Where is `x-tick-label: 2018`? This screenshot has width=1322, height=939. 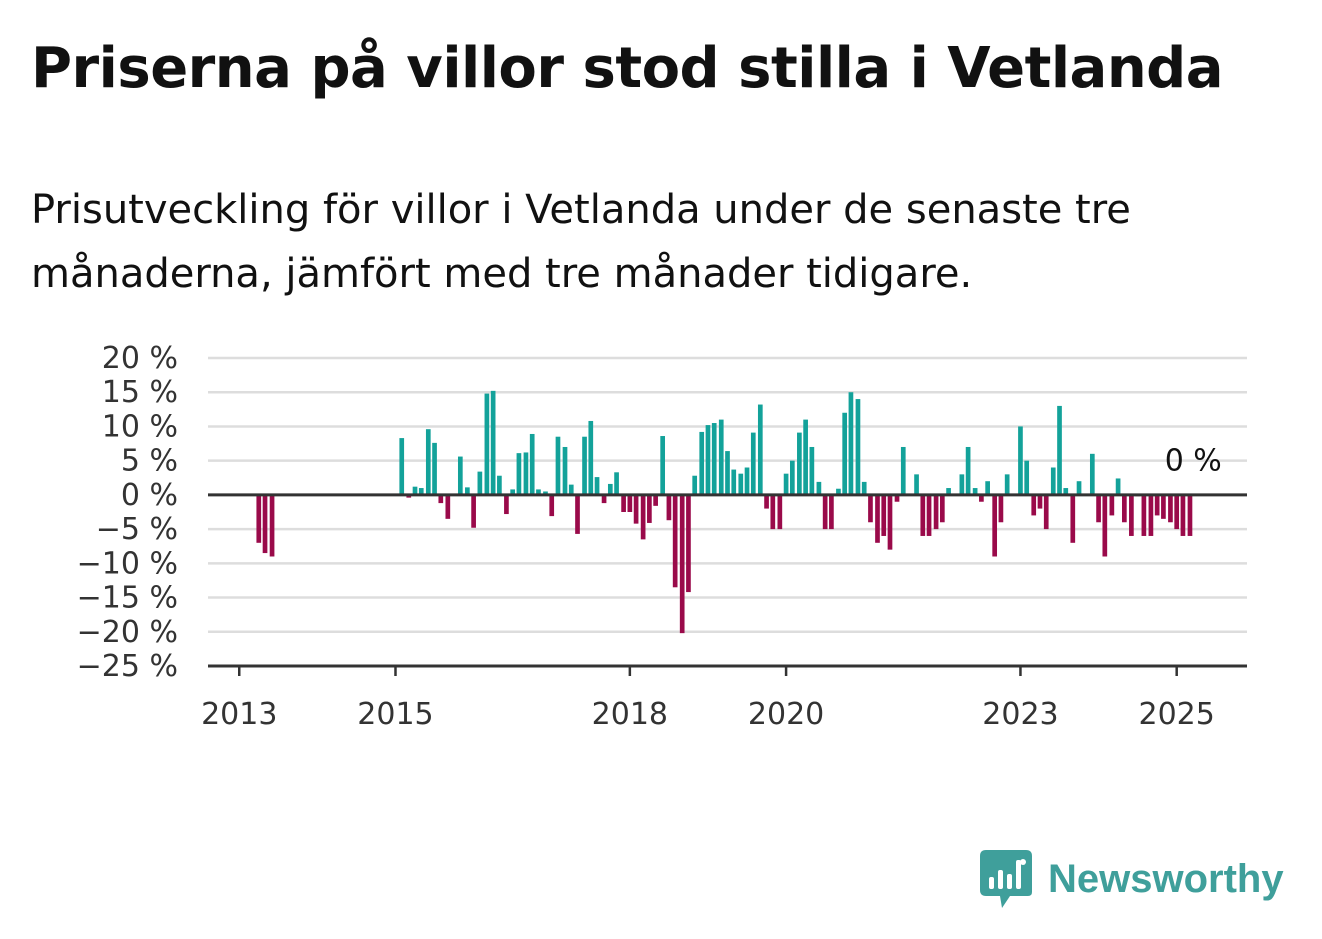 x-tick-label: 2018 is located at coordinates (630, 714).